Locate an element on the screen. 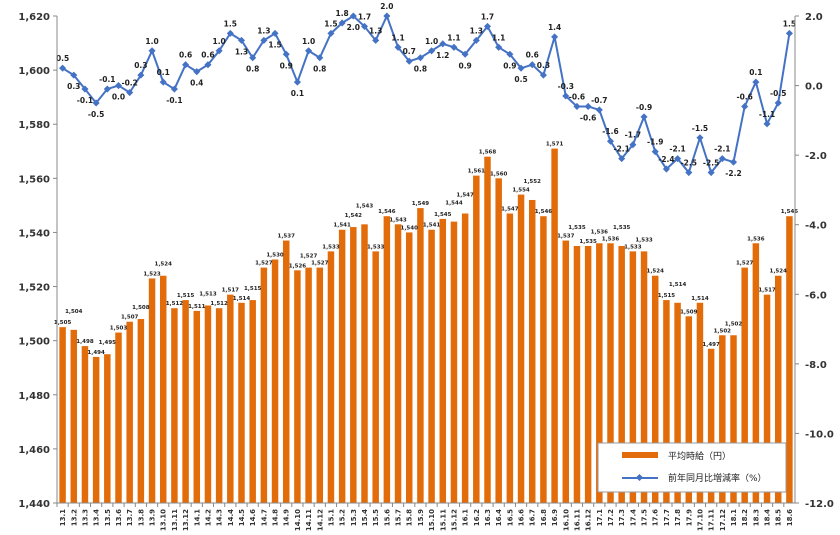 Image resolution: width=840 pixels, height=535 pixels. line-value-label: 1.8 is located at coordinates (341, 13).